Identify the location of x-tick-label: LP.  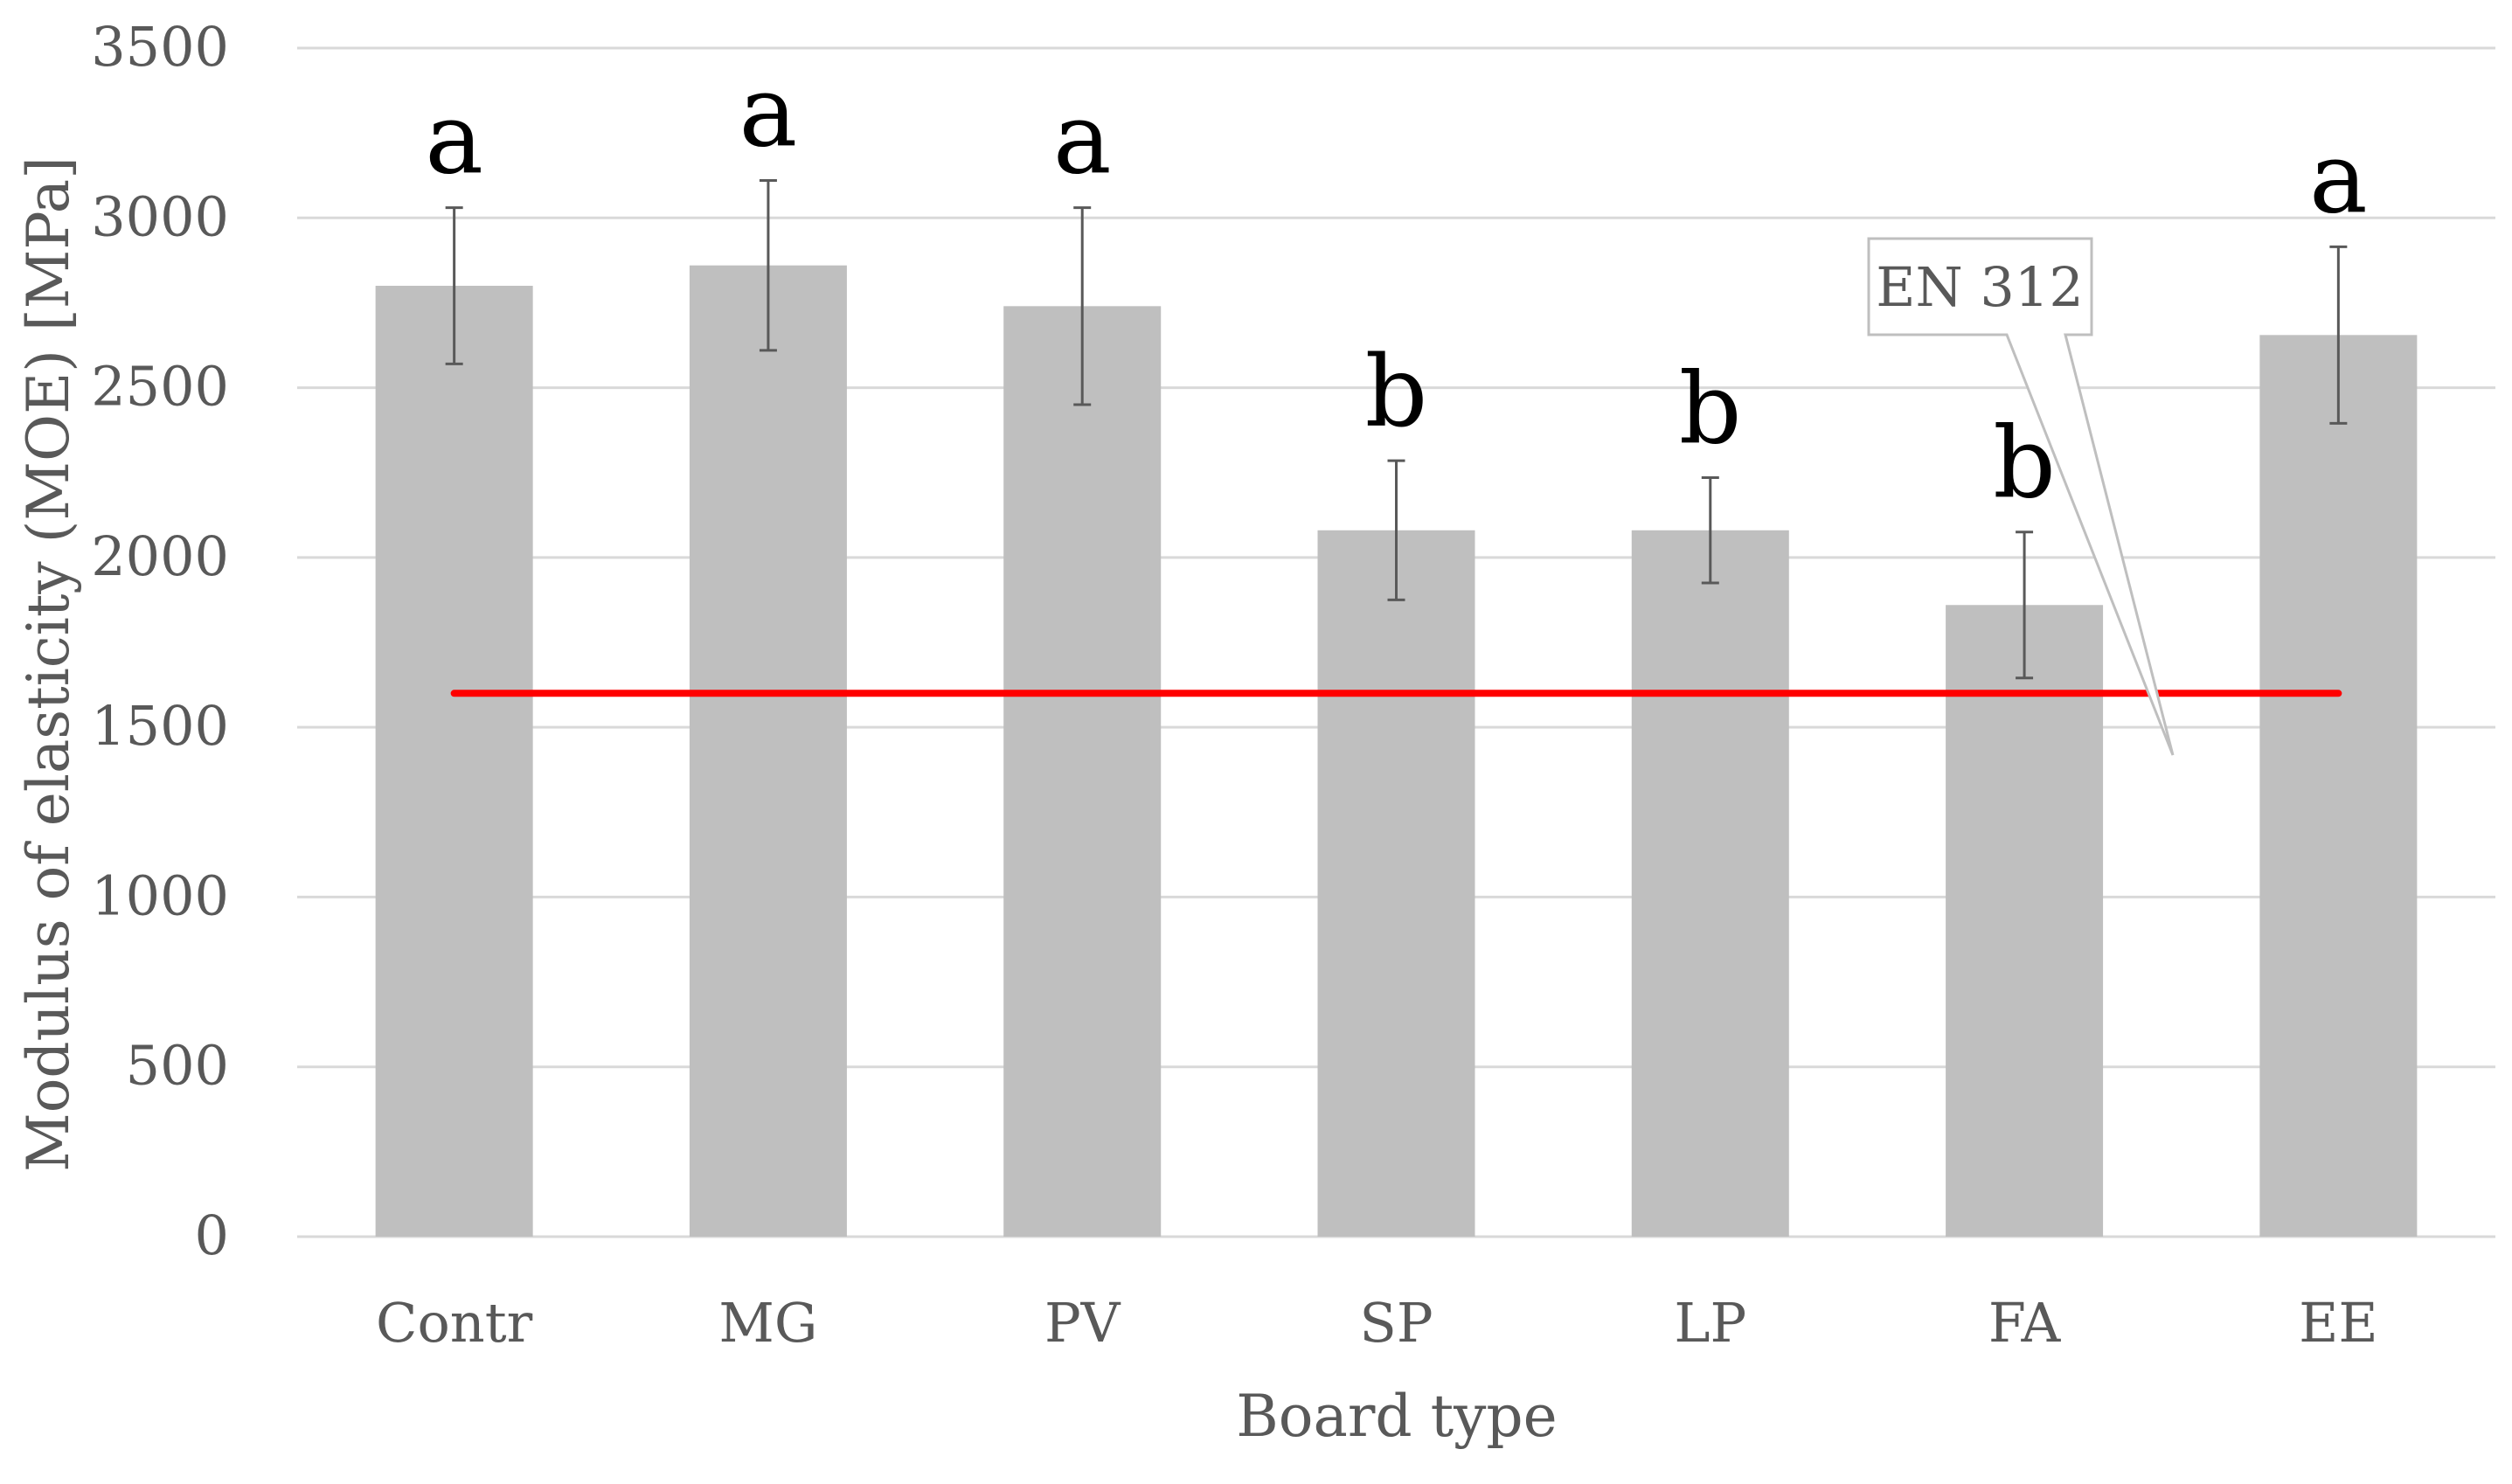
(1710, 1323).